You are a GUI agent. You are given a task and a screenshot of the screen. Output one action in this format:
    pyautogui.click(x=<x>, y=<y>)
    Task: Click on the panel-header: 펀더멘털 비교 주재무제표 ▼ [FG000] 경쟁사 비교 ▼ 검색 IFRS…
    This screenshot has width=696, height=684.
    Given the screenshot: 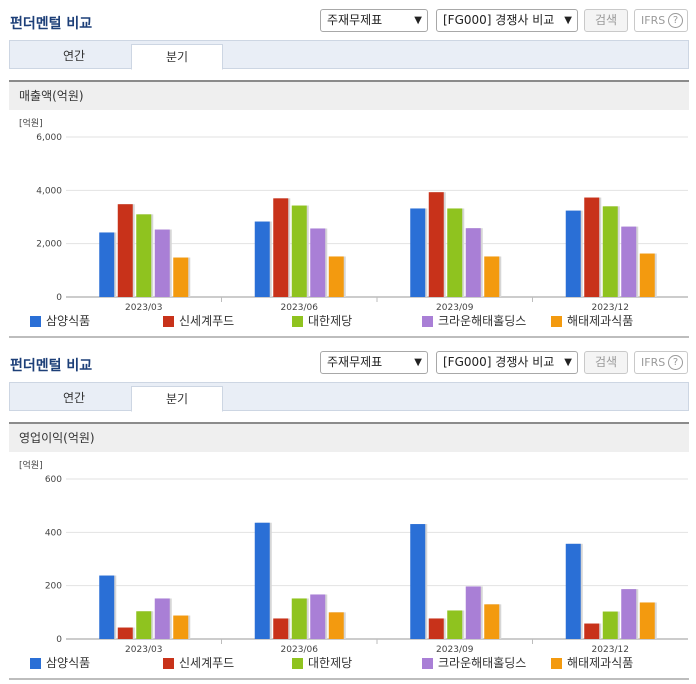 What is the action you would take?
    pyautogui.click(x=348, y=362)
    